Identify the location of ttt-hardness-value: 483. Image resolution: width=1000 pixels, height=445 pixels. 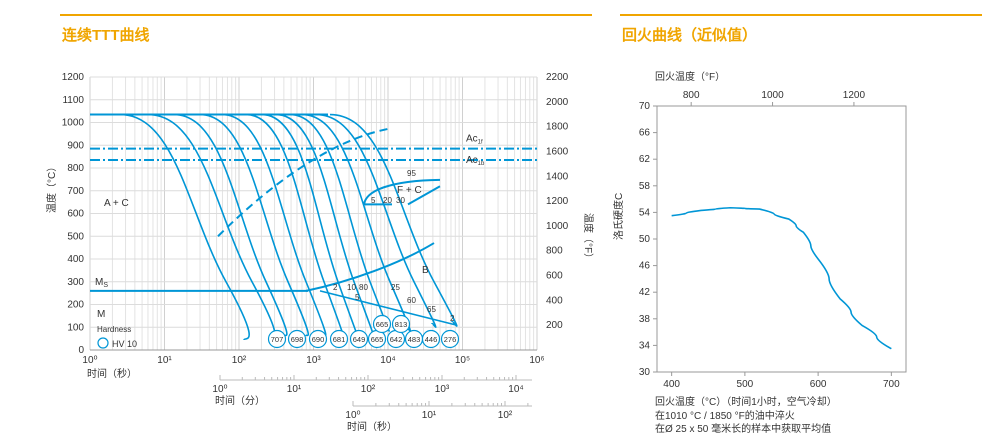
(414, 339).